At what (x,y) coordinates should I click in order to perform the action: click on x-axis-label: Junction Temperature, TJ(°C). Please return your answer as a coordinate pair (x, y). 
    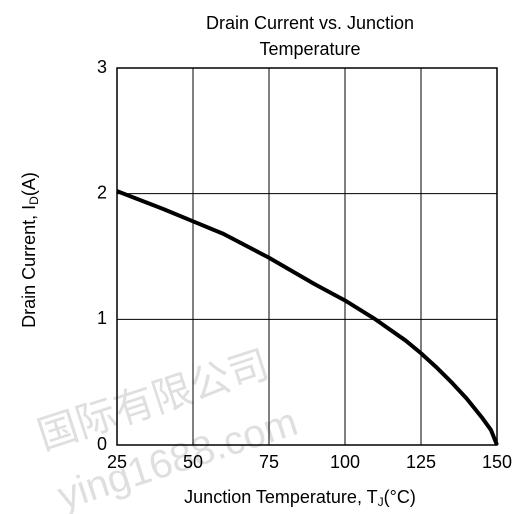
    Looking at the image, I should click on (300, 498).